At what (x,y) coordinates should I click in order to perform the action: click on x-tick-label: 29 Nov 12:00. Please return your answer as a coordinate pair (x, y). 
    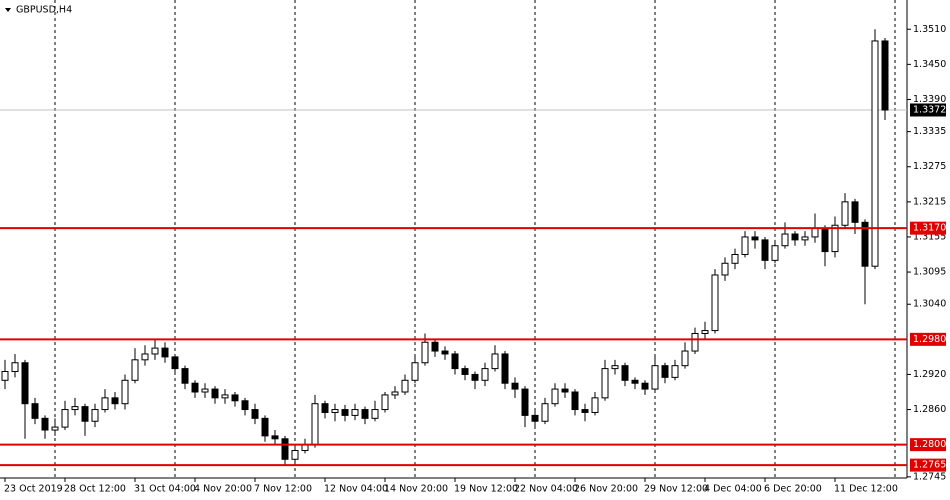
    Looking at the image, I should click on (676, 489).